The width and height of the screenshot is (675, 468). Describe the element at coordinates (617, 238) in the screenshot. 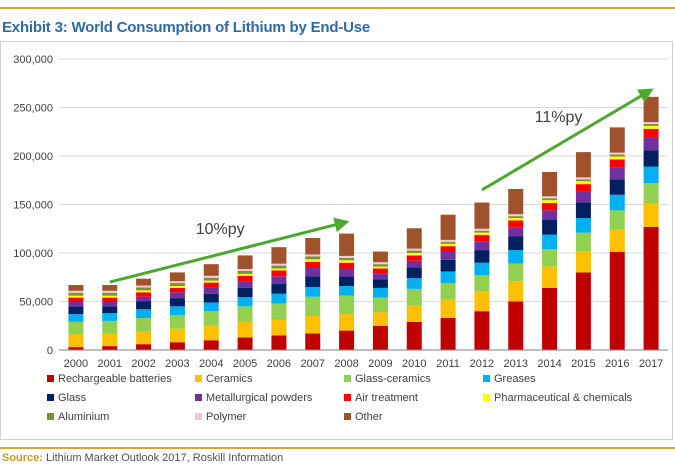

I see `bar-stack-2016` at that location.